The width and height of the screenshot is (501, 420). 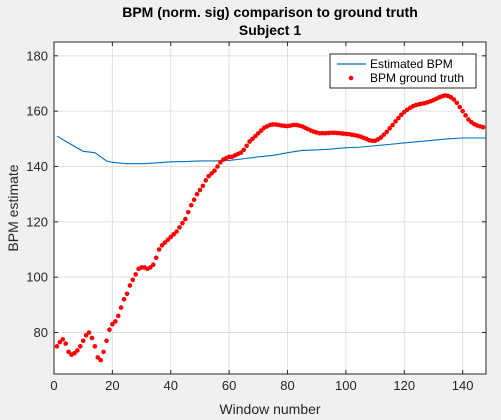 I want to click on y-tick-label: 180, so click(x=37, y=55).